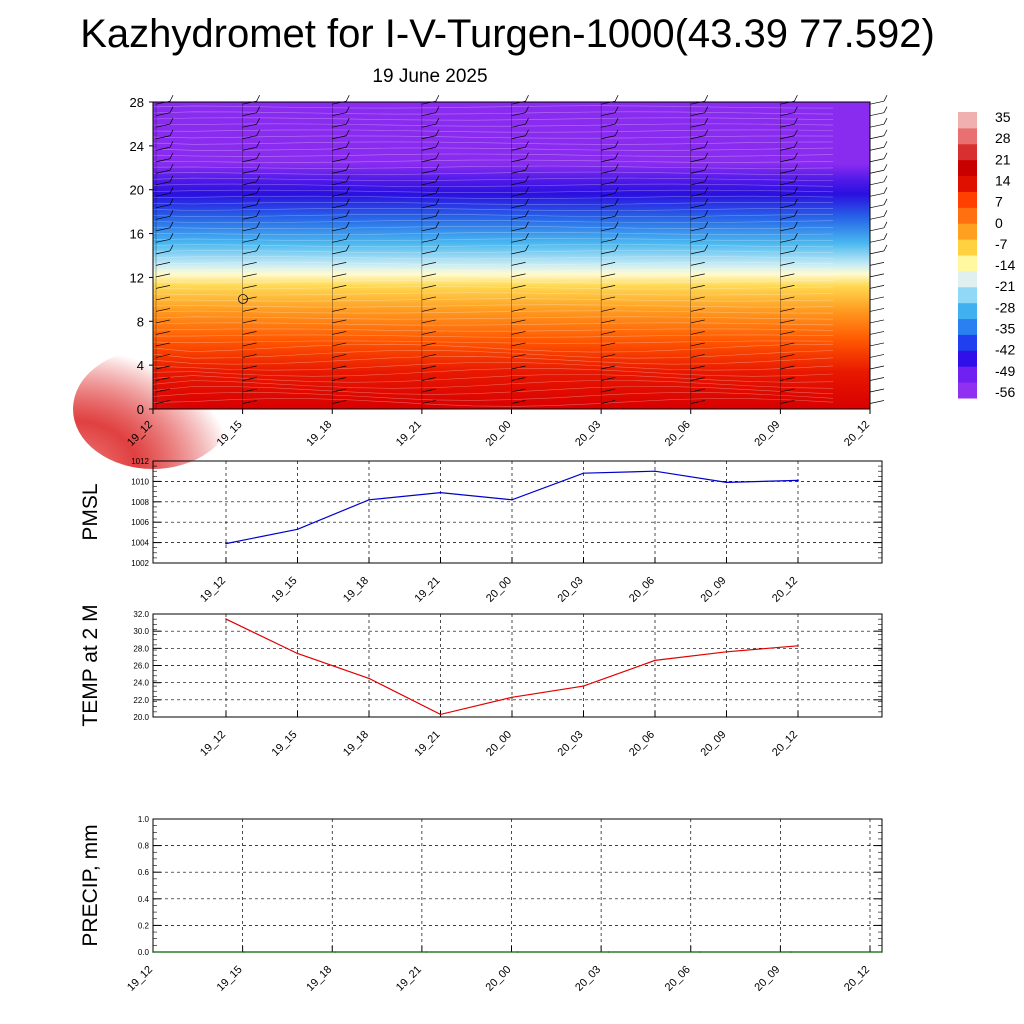 The height and width of the screenshot is (1024, 1024). I want to click on y-tick-label: 22.0, so click(141, 700).